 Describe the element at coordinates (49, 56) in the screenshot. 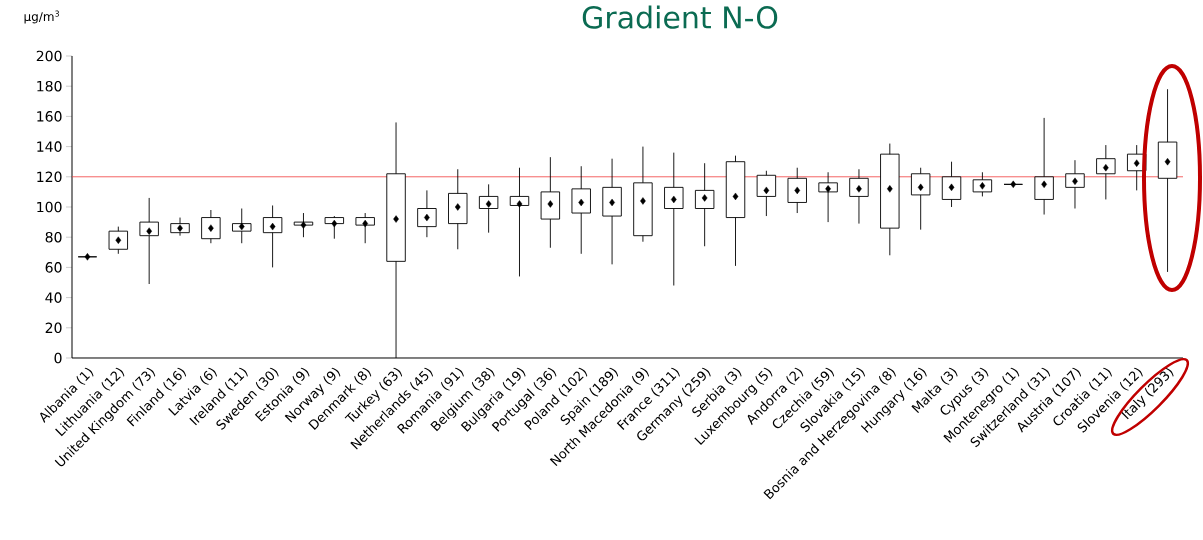

I see `y-tick-label: 200` at that location.